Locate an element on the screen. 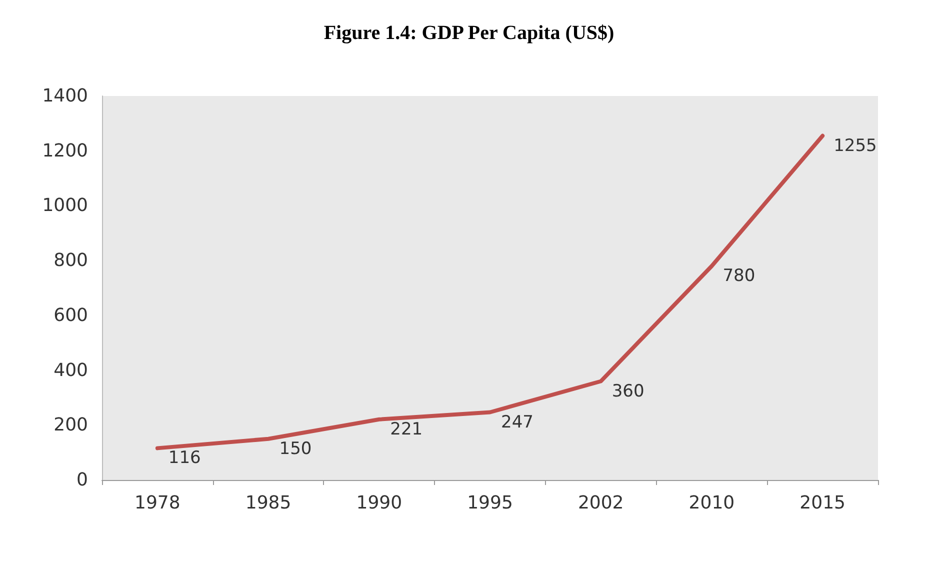 The height and width of the screenshot is (562, 938). y-tick-label: 800 is located at coordinates (71, 261).